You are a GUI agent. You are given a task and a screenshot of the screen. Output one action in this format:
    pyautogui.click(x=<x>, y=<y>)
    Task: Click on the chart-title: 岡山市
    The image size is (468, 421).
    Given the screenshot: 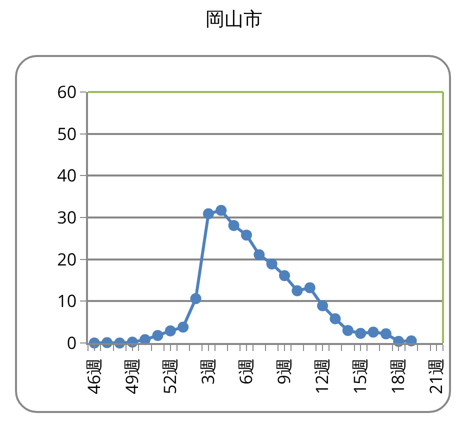 What is the action you would take?
    pyautogui.click(x=234, y=19)
    